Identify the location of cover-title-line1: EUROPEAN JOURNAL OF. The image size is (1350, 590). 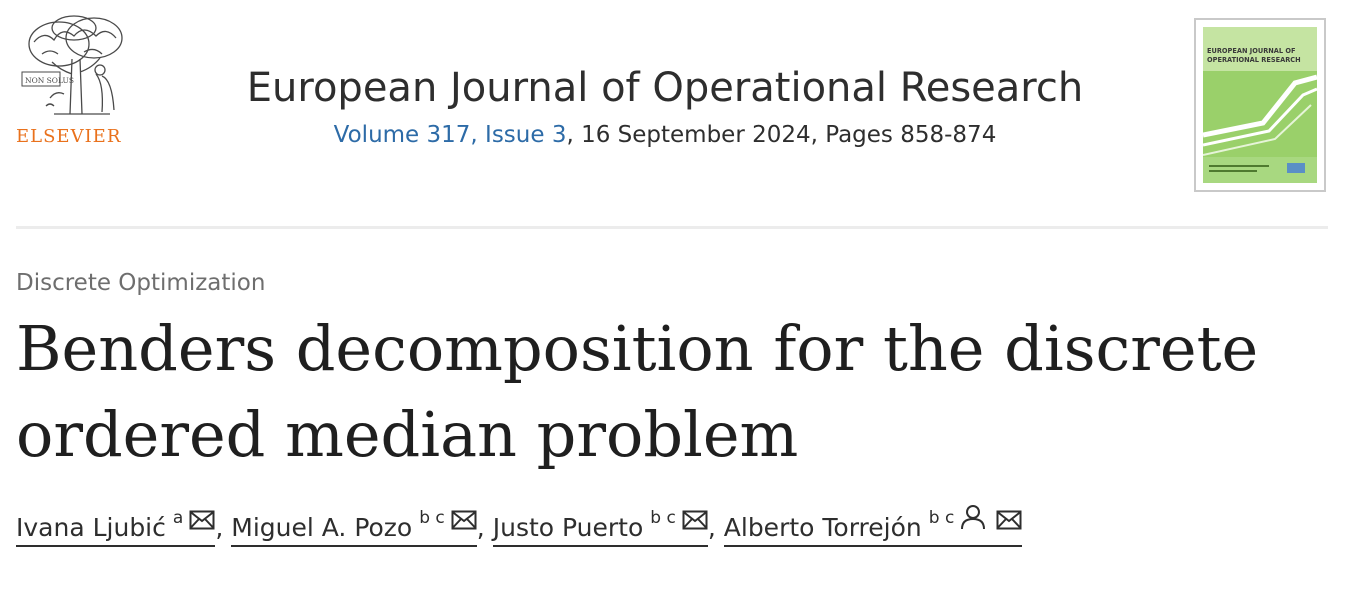
(1251, 51).